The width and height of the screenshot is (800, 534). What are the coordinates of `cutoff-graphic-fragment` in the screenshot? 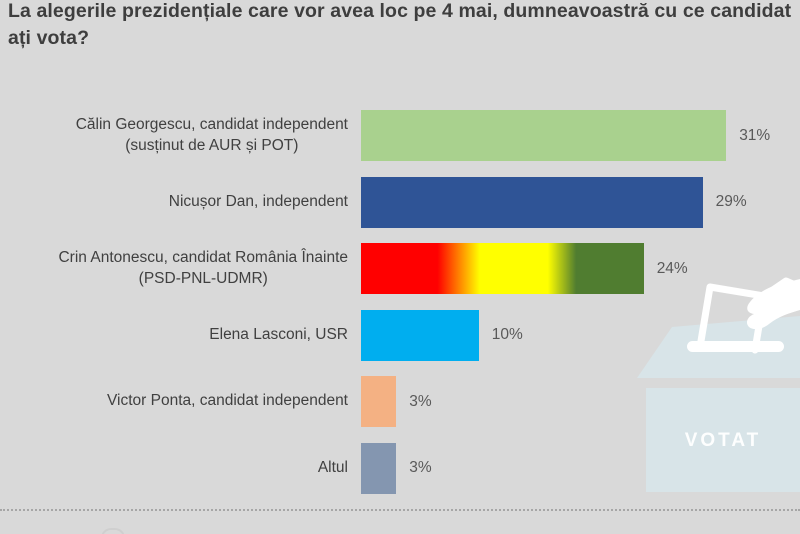 It's located at (113, 531).